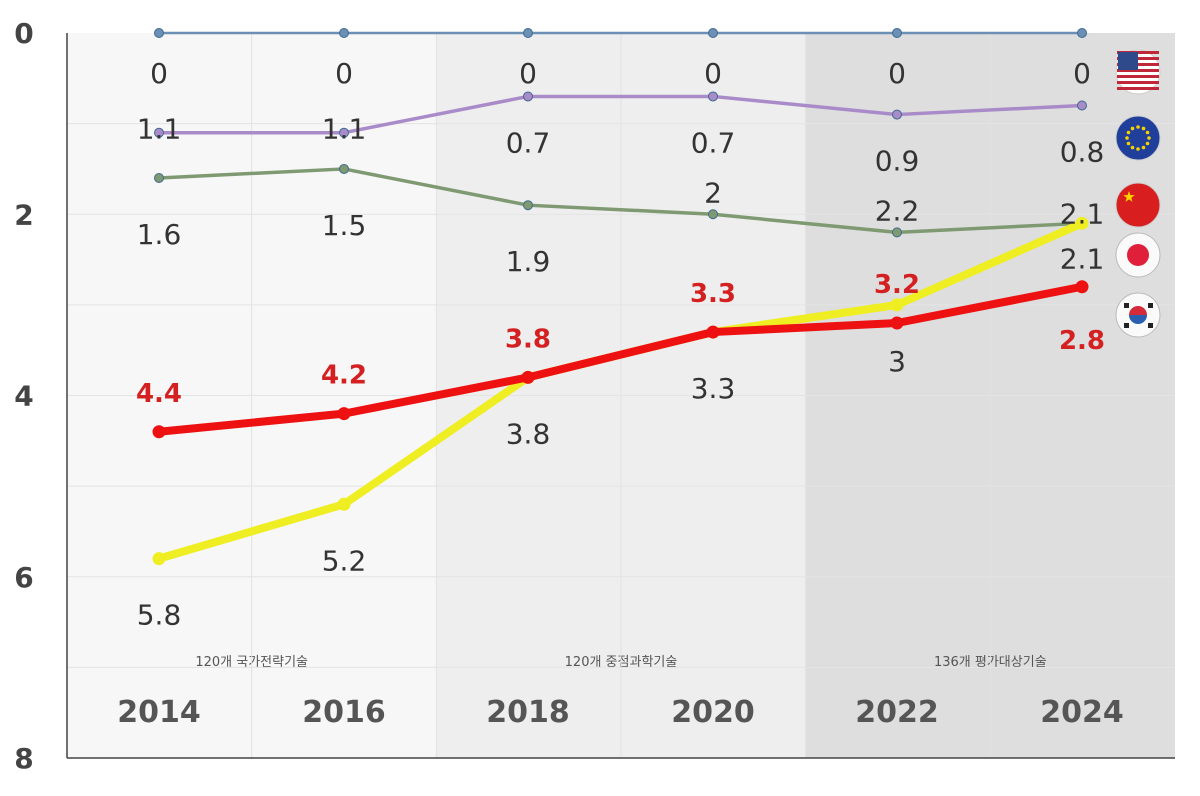 Image resolution: width=1200 pixels, height=796 pixels. What do you see at coordinates (344, 376) in the screenshot?
I see `data-label: 4.2` at bounding box center [344, 376].